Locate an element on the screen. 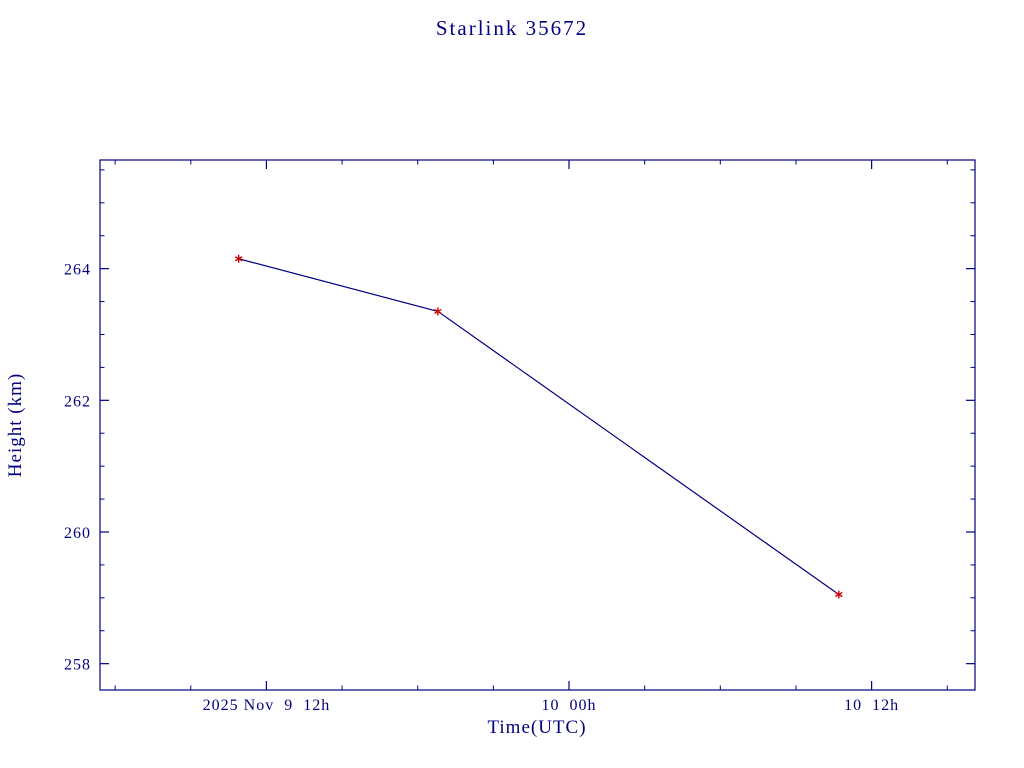 Image resolution: width=1024 pixels, height=768 pixels. y-tick-label: 262 is located at coordinates (77, 401).